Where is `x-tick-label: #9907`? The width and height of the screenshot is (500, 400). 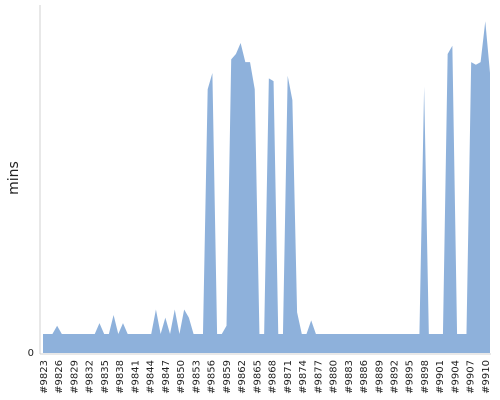 x-tick-label: #9907 is located at coordinates (471, 377).